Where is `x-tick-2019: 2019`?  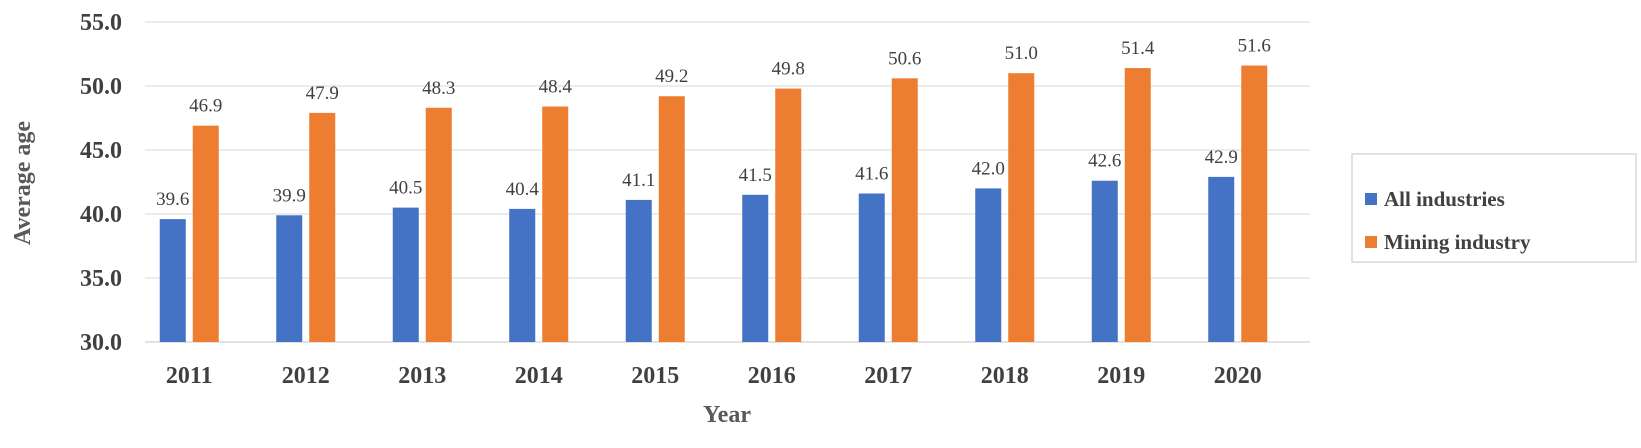
x-tick-2019: 2019 is located at coordinates (1121, 376).